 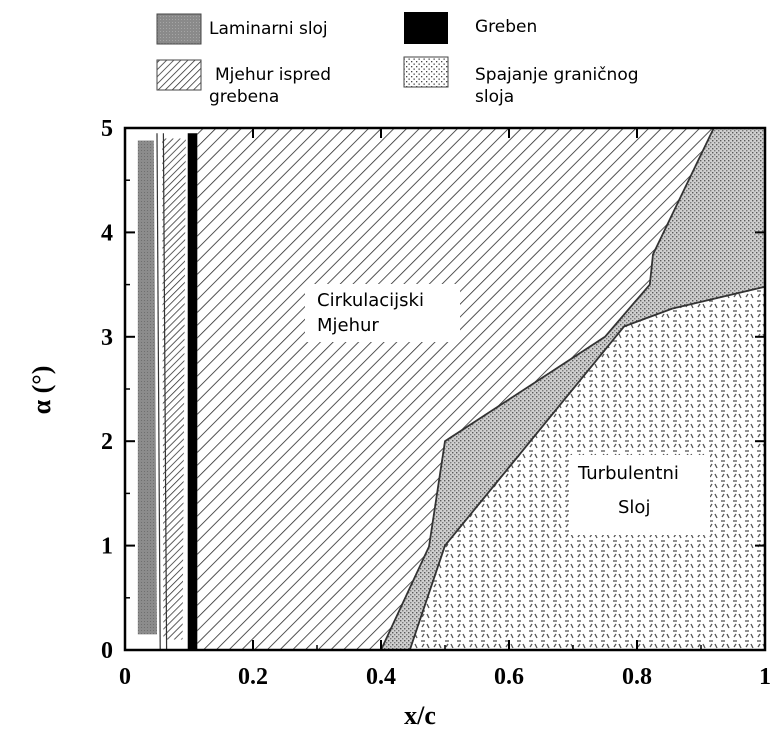 I want to click on legend-entry-reattachment: Spajanje graničnog sloja, so click(x=523, y=81).